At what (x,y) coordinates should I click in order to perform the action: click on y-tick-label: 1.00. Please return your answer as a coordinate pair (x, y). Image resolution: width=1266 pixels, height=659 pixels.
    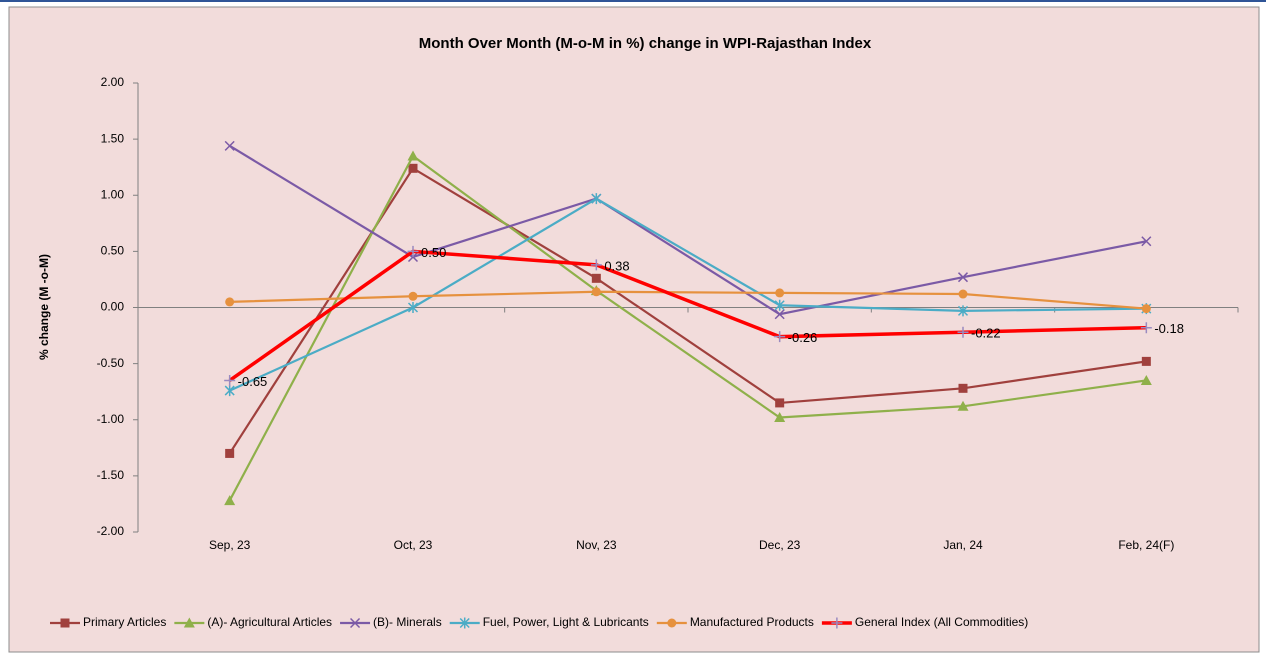
    Looking at the image, I should click on (113, 194).